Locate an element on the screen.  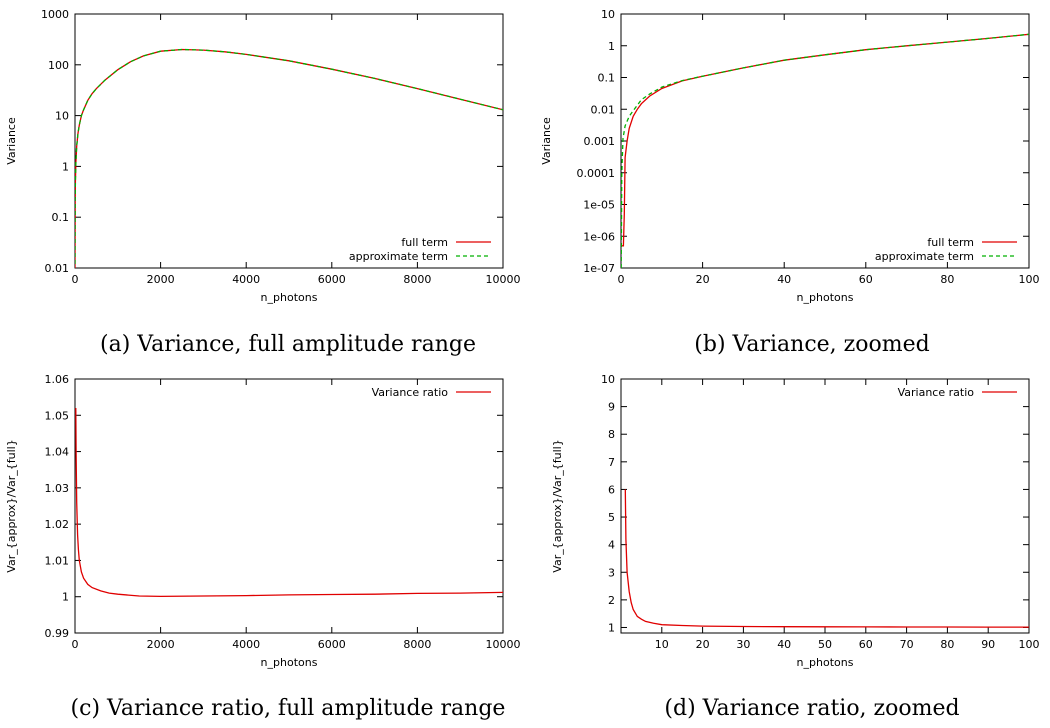
x-tick-label: 50 is located at coordinates (825, 644).